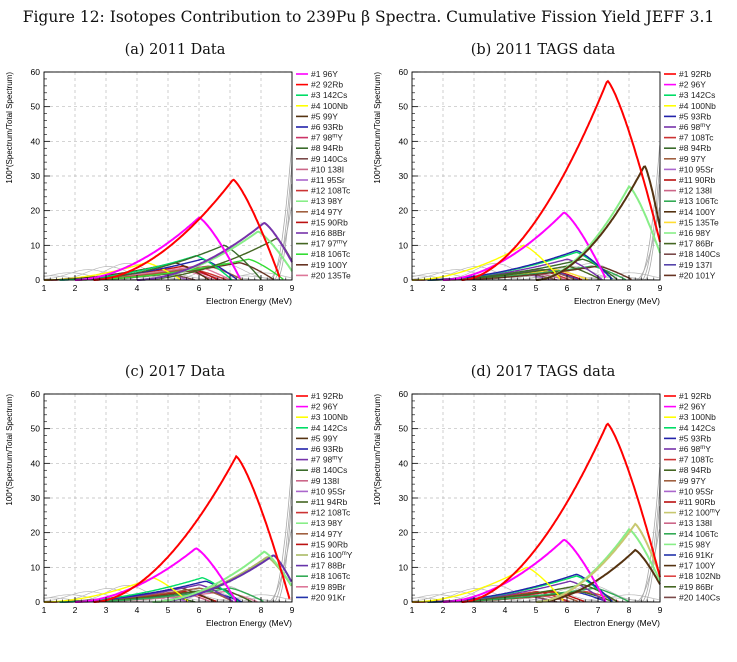  I want to click on legend-label-12-108tc: #12 108Tc, so click(331, 191).